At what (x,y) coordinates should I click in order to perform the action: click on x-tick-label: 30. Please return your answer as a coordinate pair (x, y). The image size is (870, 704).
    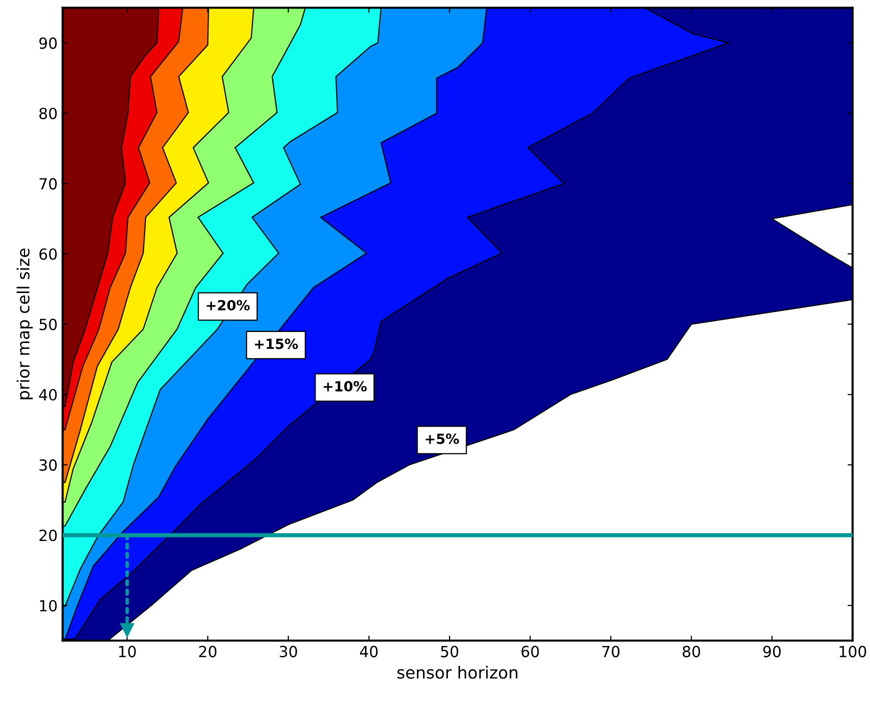
    Looking at the image, I should click on (289, 652).